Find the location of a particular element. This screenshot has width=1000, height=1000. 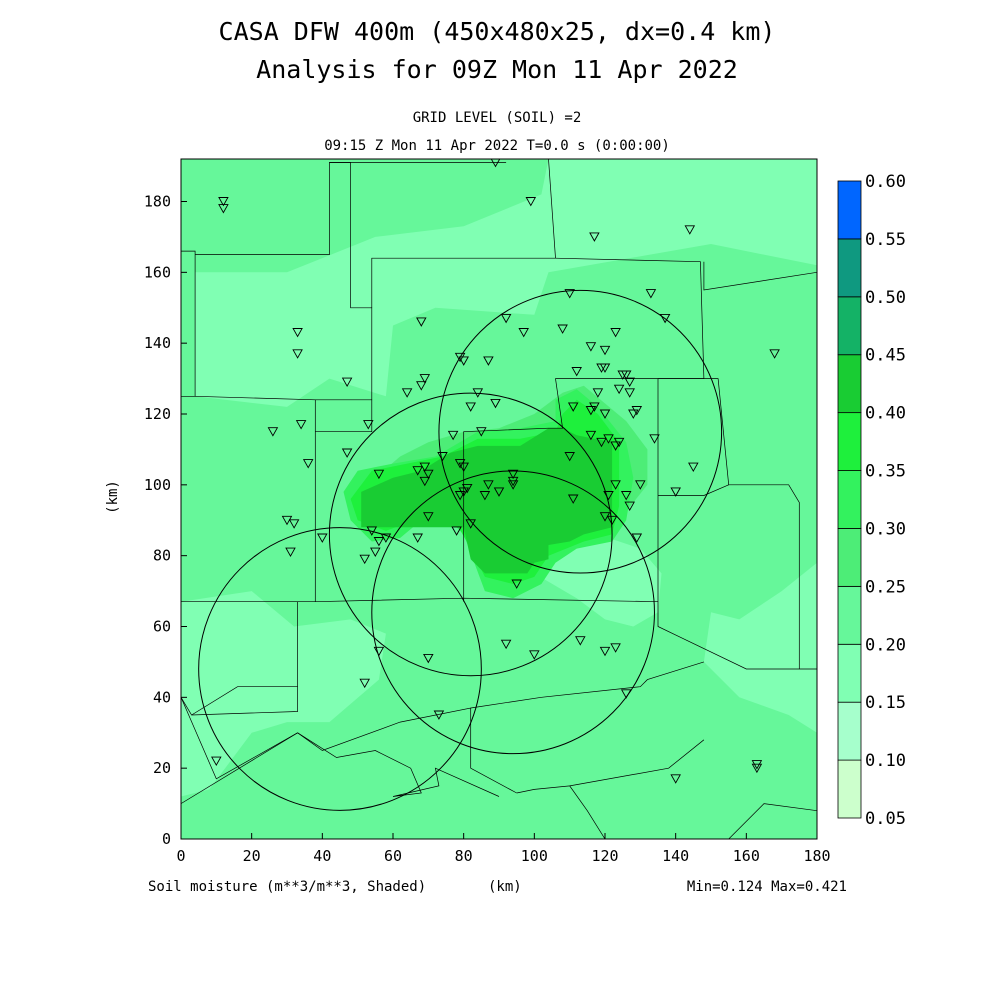

colorbar-tick-label: 0.05 is located at coordinates (885, 819).